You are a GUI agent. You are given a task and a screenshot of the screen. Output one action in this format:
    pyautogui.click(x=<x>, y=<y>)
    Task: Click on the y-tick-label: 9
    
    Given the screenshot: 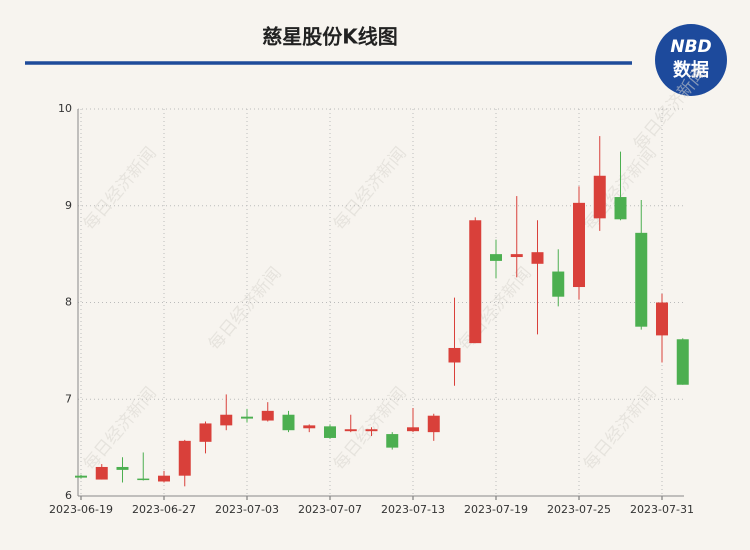 What is the action you would take?
    pyautogui.click(x=68, y=205)
    